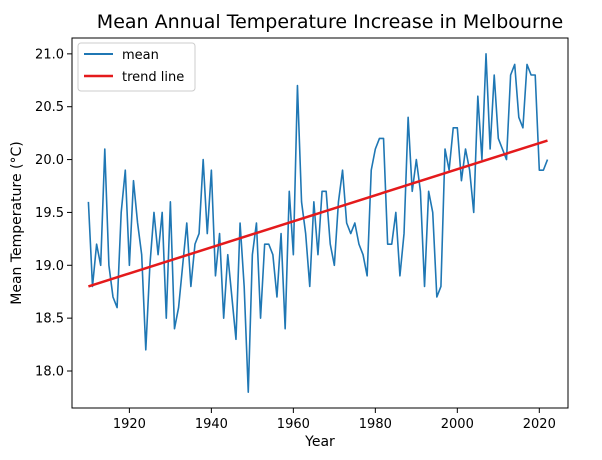  I want to click on y-axis-ticks: 18.0 18.5 19.0 19.5 20.0 20.5 21.0, so click(53, 213).